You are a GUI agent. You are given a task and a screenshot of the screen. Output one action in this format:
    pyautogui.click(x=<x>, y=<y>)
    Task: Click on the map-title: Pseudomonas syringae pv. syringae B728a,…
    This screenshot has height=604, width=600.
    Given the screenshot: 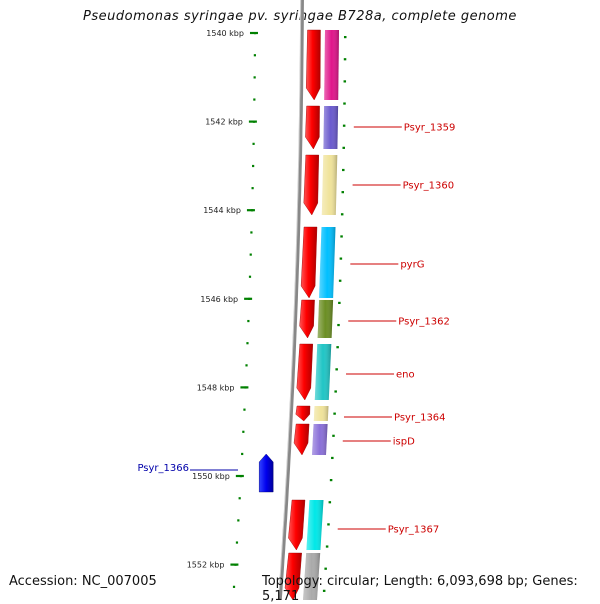 What is the action you would take?
    pyautogui.click(x=300, y=16)
    